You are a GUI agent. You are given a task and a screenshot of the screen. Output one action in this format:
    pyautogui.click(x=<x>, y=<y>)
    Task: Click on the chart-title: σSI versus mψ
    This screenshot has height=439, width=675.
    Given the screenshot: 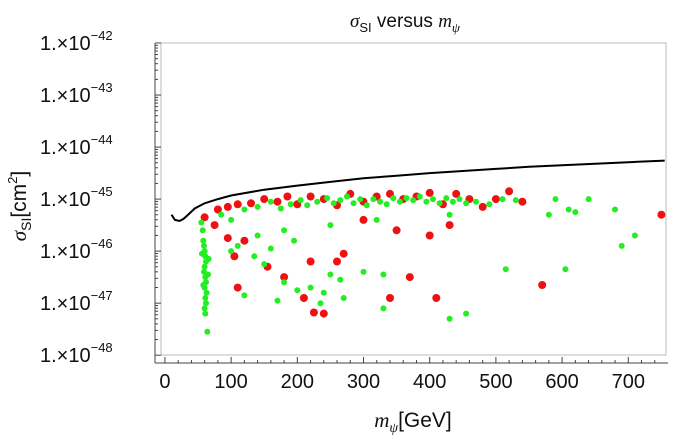 What is the action you would take?
    pyautogui.click(x=405, y=23)
    